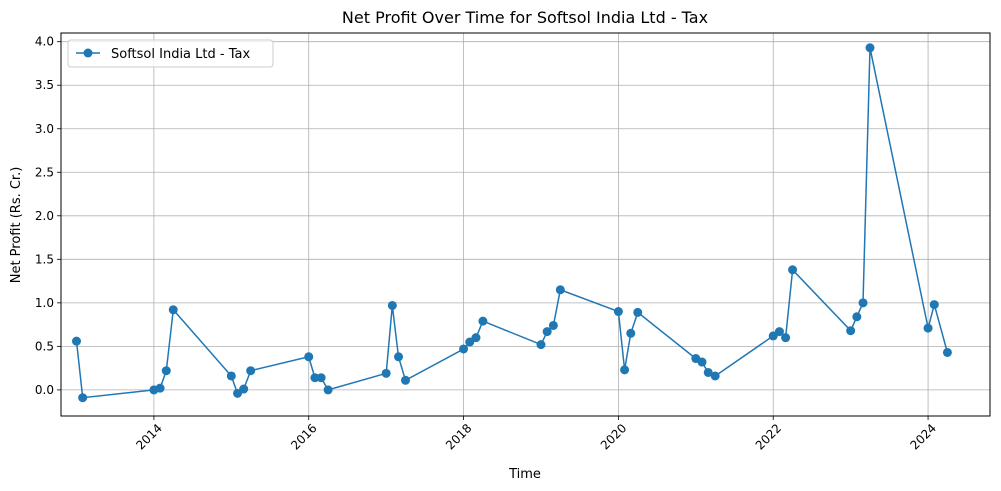 The image size is (1001, 491). What do you see at coordinates (44, 172) in the screenshot?
I see `y-tick-label: 2.5` at bounding box center [44, 172].